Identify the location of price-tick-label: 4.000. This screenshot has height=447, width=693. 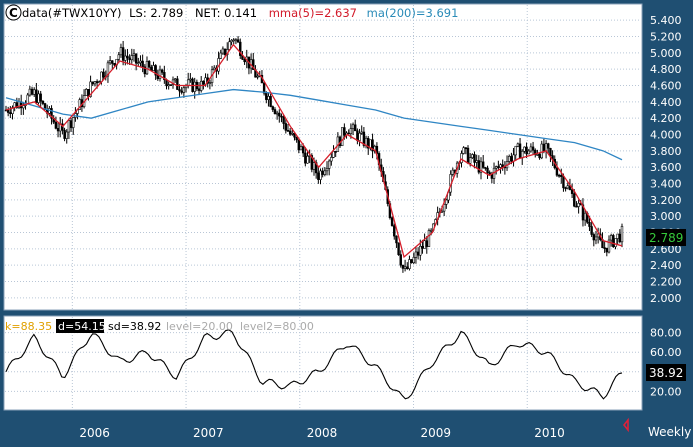
(666, 135).